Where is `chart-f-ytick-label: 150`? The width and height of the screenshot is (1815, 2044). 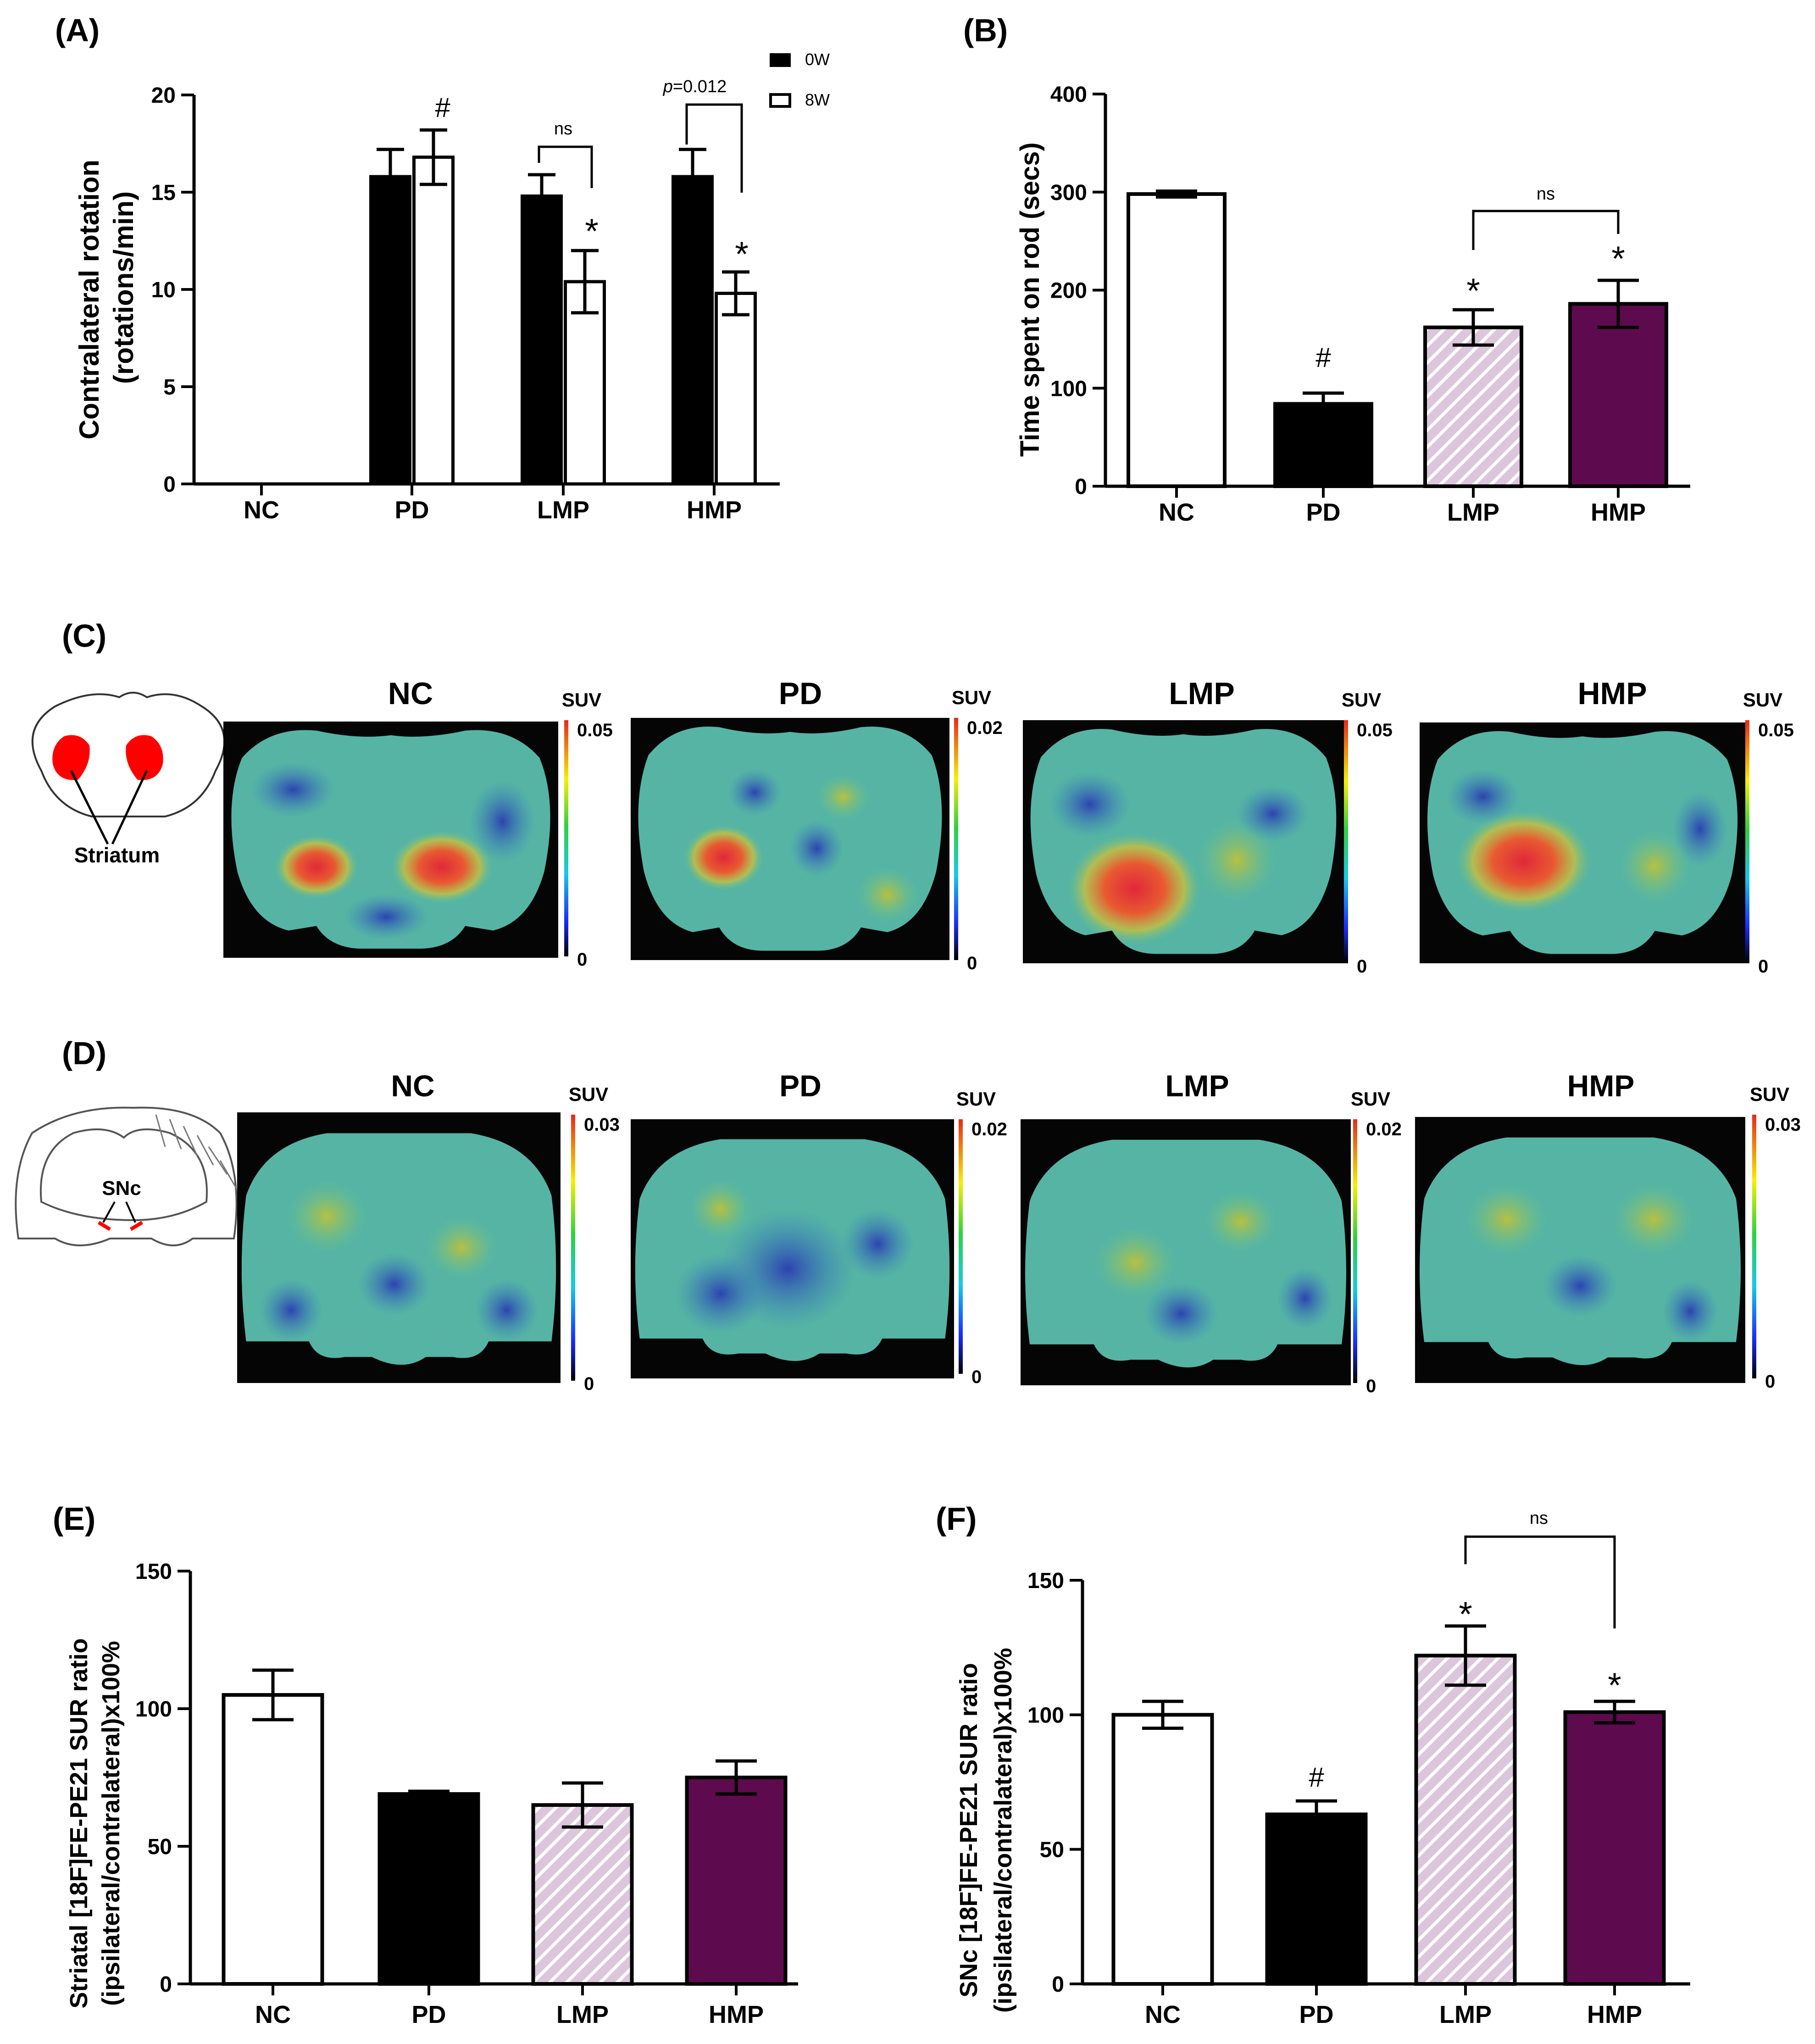
chart-f-ytick-label: 150 is located at coordinates (1045, 1581).